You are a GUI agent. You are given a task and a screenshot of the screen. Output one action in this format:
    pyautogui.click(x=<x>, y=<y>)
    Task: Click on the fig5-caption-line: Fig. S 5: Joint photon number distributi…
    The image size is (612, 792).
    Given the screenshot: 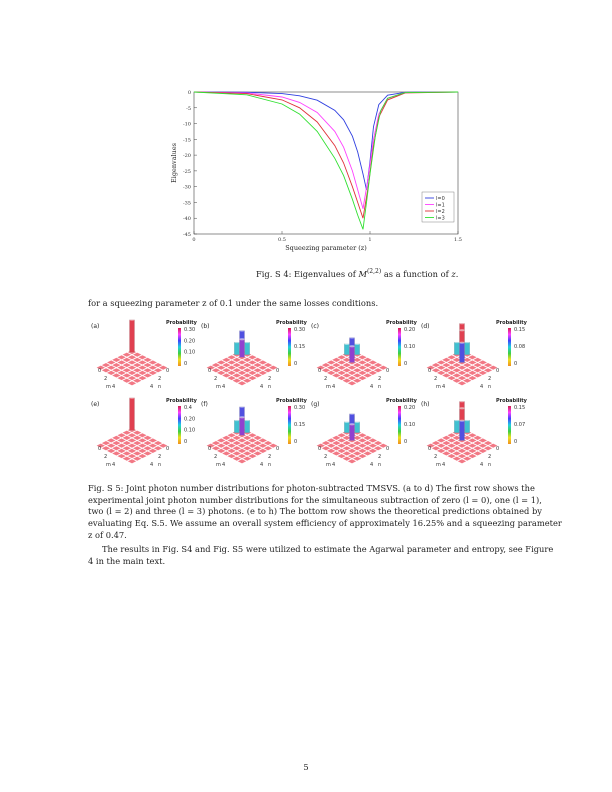 What is the action you would take?
    pyautogui.click(x=311, y=488)
    